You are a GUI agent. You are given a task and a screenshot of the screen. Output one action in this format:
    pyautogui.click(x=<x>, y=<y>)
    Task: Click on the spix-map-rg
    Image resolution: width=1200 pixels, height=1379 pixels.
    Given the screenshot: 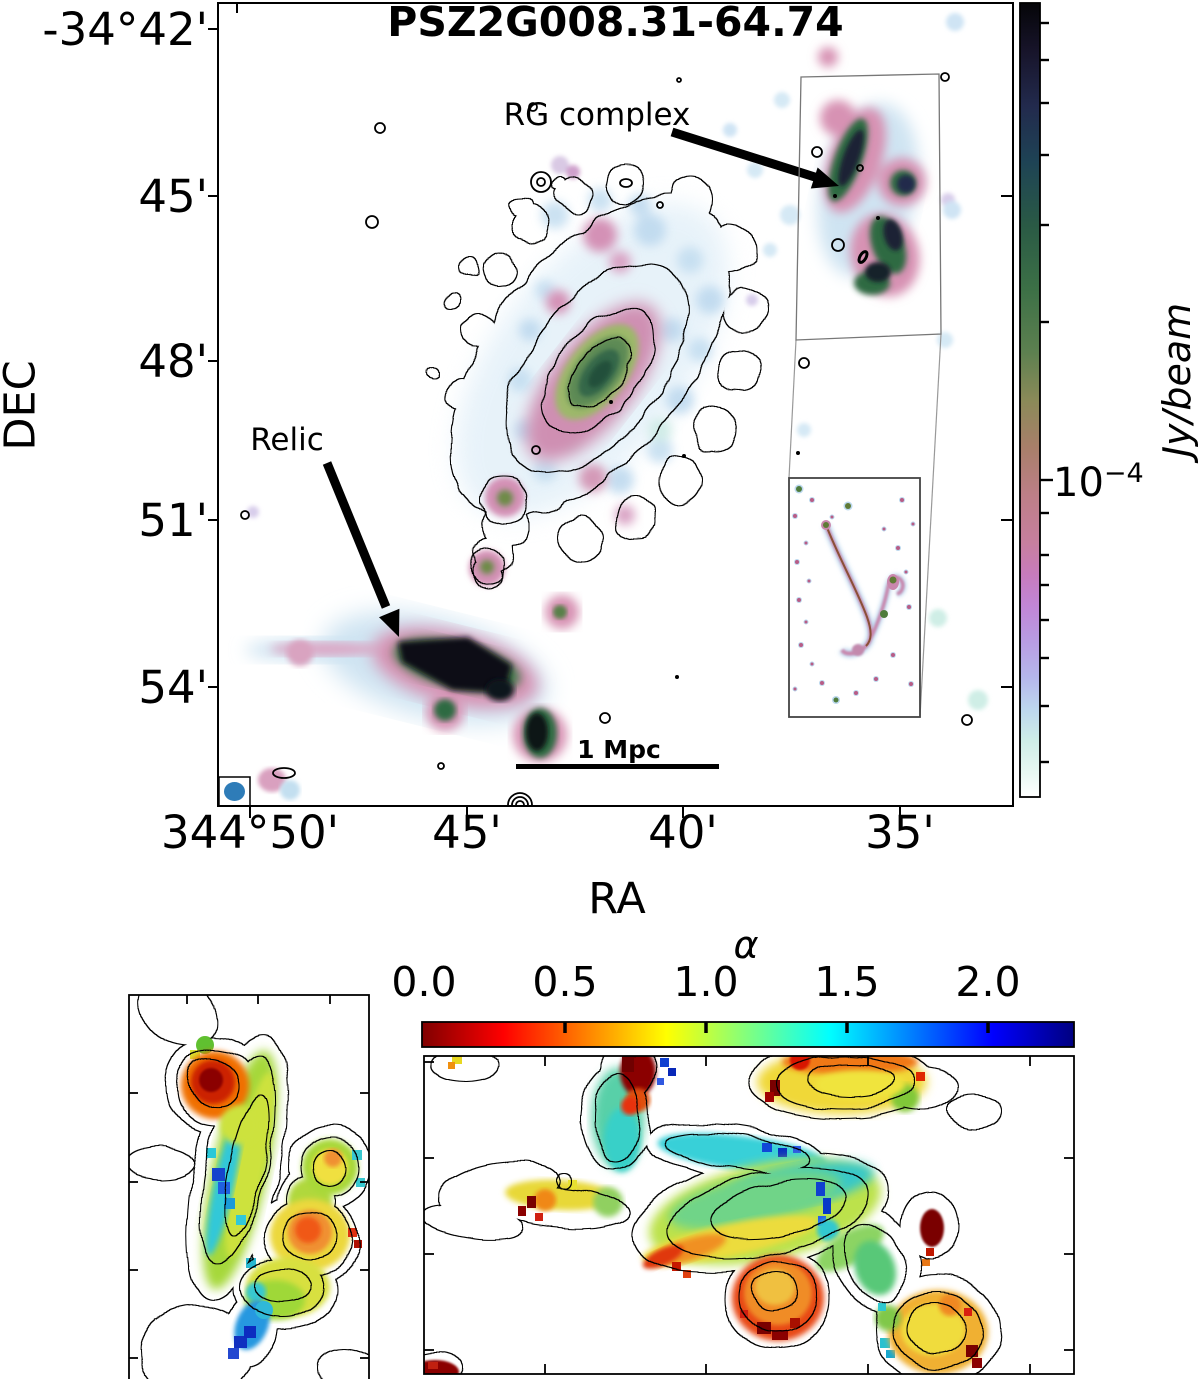 What is the action you would take?
    pyautogui.click(x=249, y=1187)
    